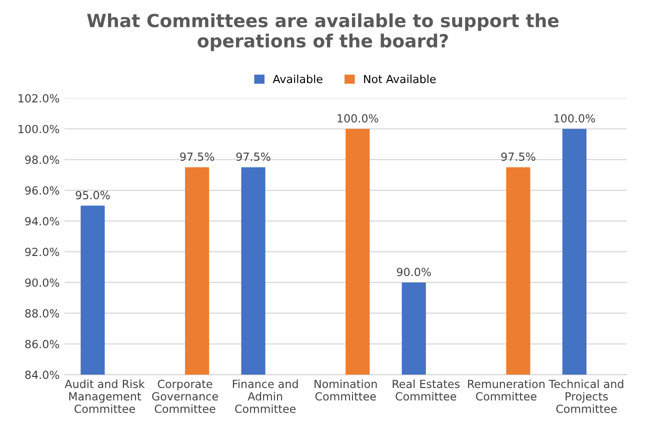 Image resolution: width=646 pixels, height=446 pixels. What do you see at coordinates (39, 129) in the screenshot?
I see `y-tick-label: 100.0%` at bounding box center [39, 129].